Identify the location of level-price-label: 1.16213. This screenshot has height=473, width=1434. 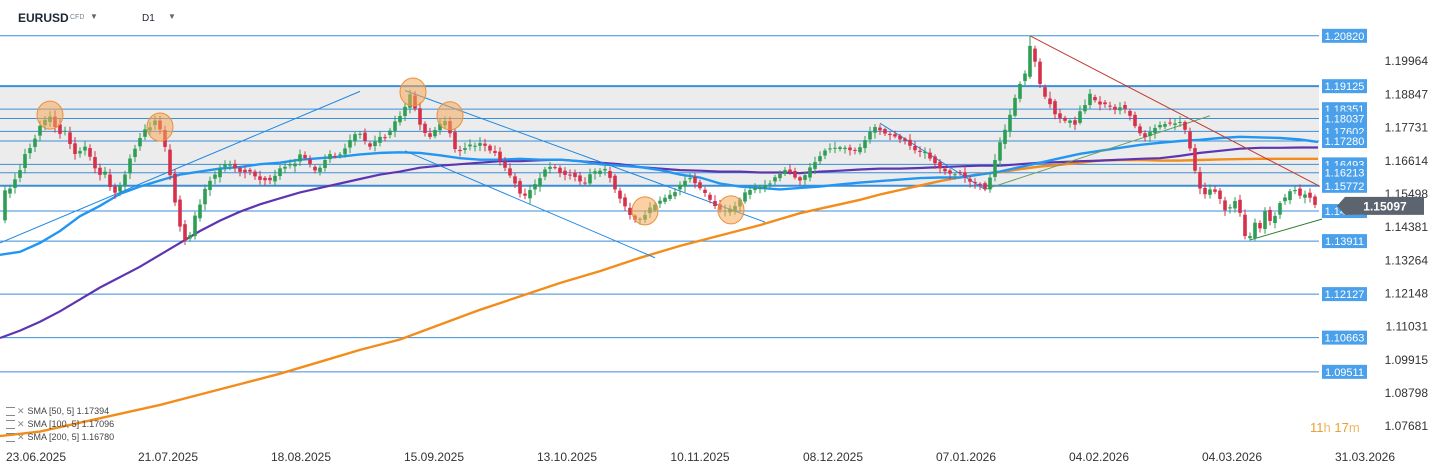
(1345, 174).